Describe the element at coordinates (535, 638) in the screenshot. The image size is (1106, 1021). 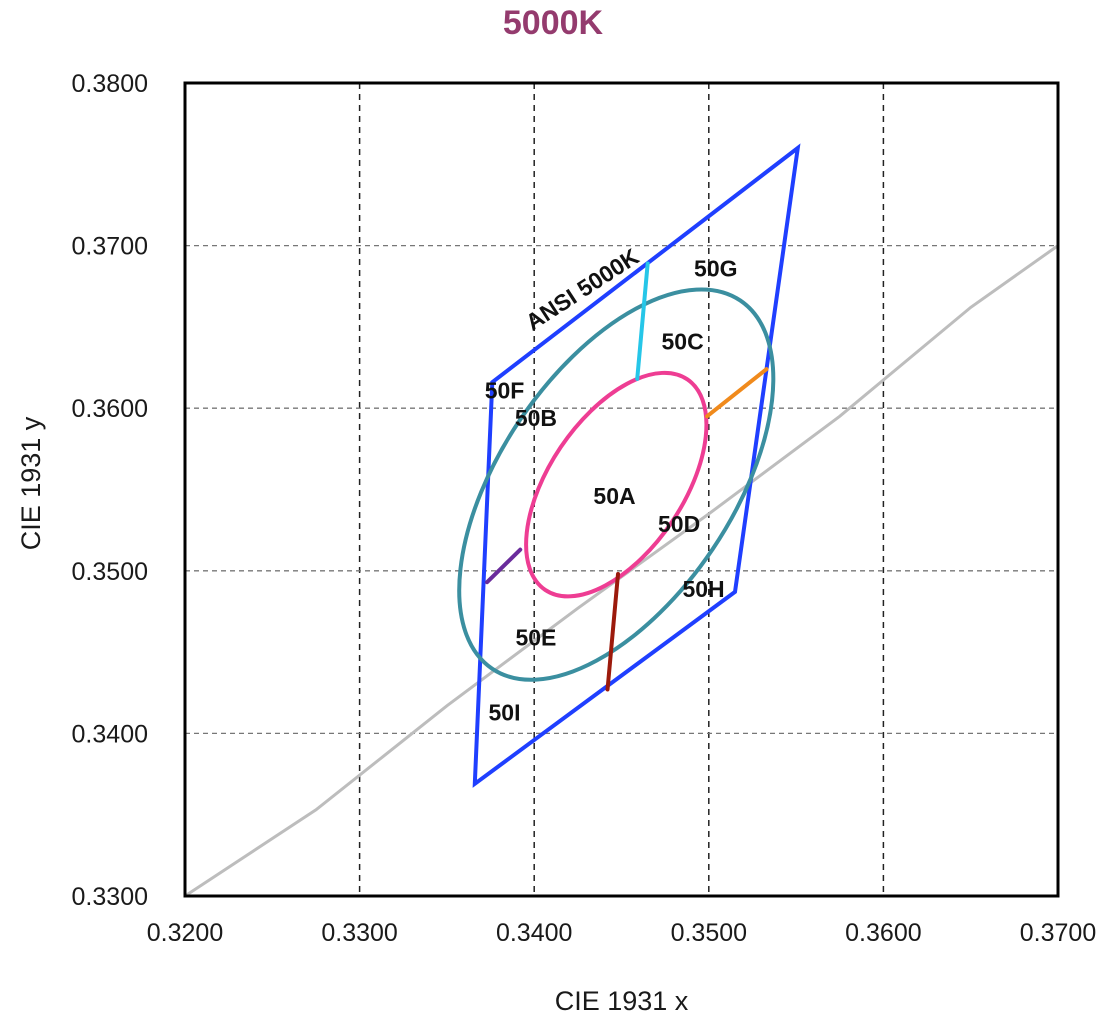
I see `region-label: 50E` at that location.